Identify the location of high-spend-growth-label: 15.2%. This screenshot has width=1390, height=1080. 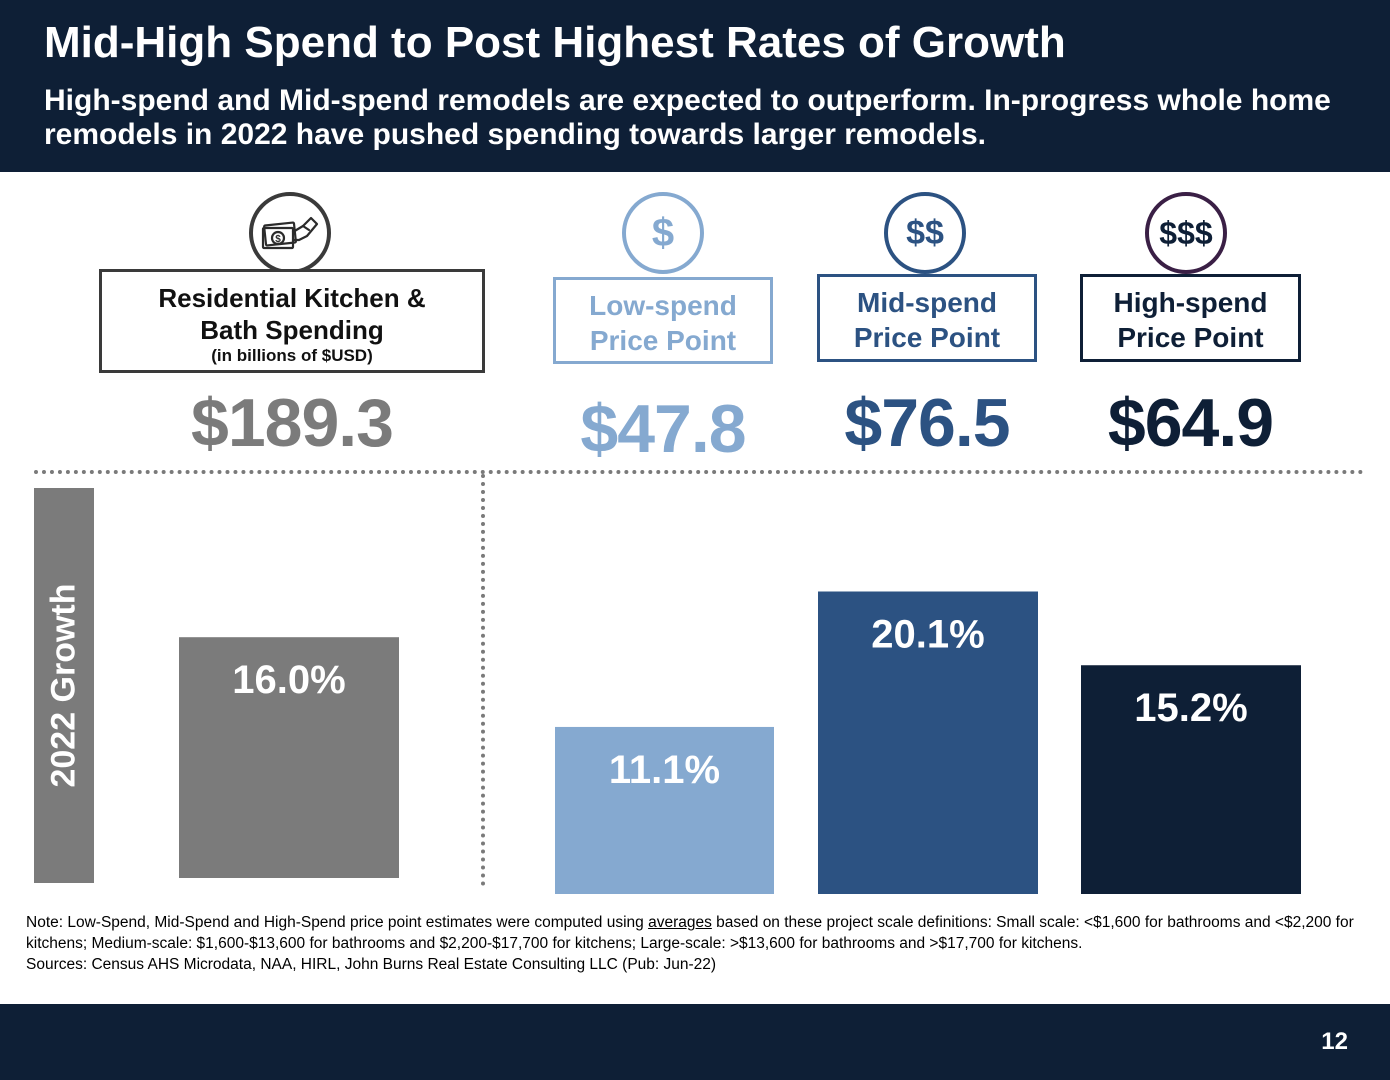
(1190, 708).